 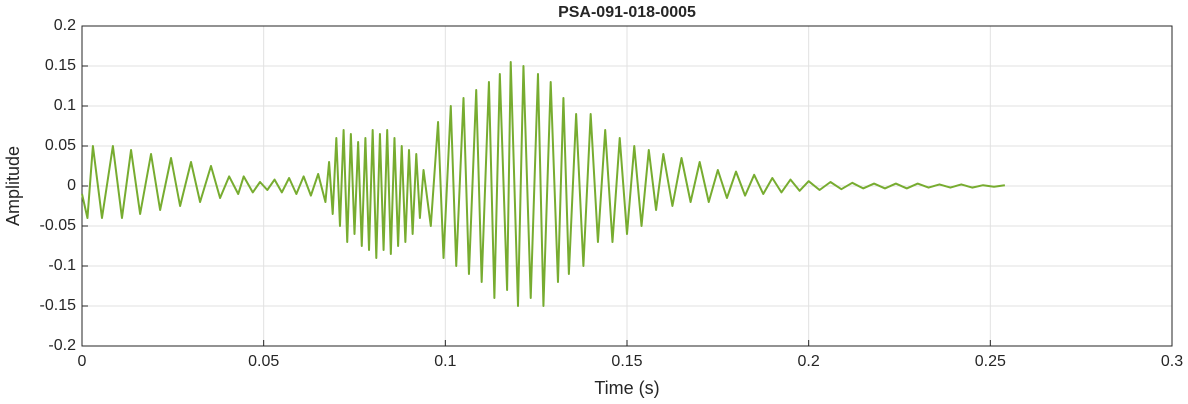 I want to click on x-axis-label: Time (s), so click(x=626, y=388).